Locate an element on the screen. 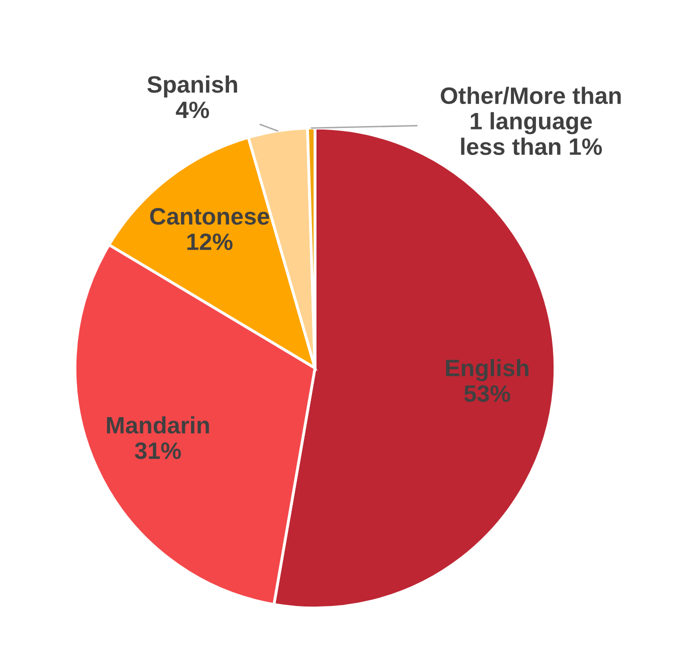 This screenshot has width=691, height=669. slice-label: Spanish is located at coordinates (192, 86).